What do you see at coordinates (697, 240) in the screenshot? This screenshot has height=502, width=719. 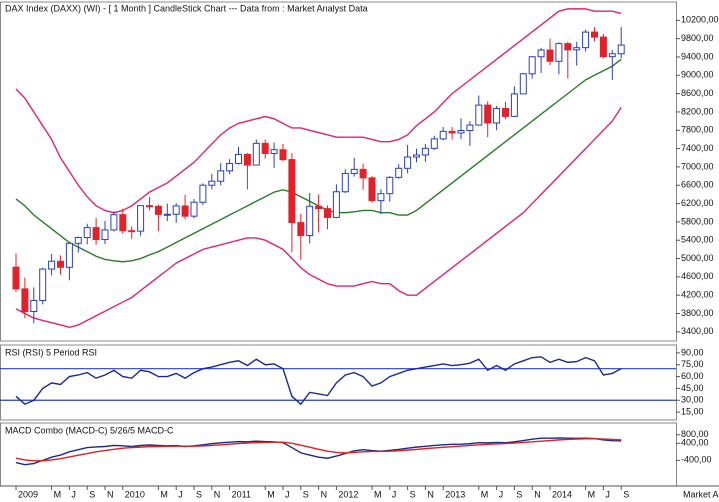 I see `y-tick-label: 5400,00` at bounding box center [697, 240].